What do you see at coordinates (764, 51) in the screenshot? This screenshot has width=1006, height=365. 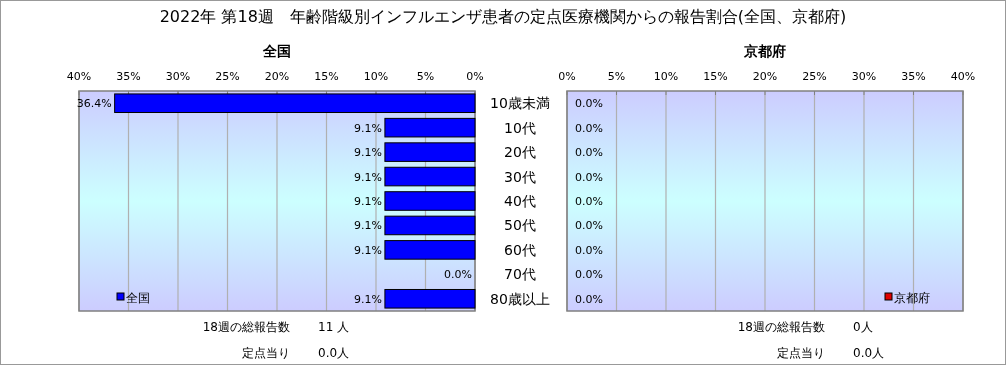 I see `chart-title: 京都府` at bounding box center [764, 51].